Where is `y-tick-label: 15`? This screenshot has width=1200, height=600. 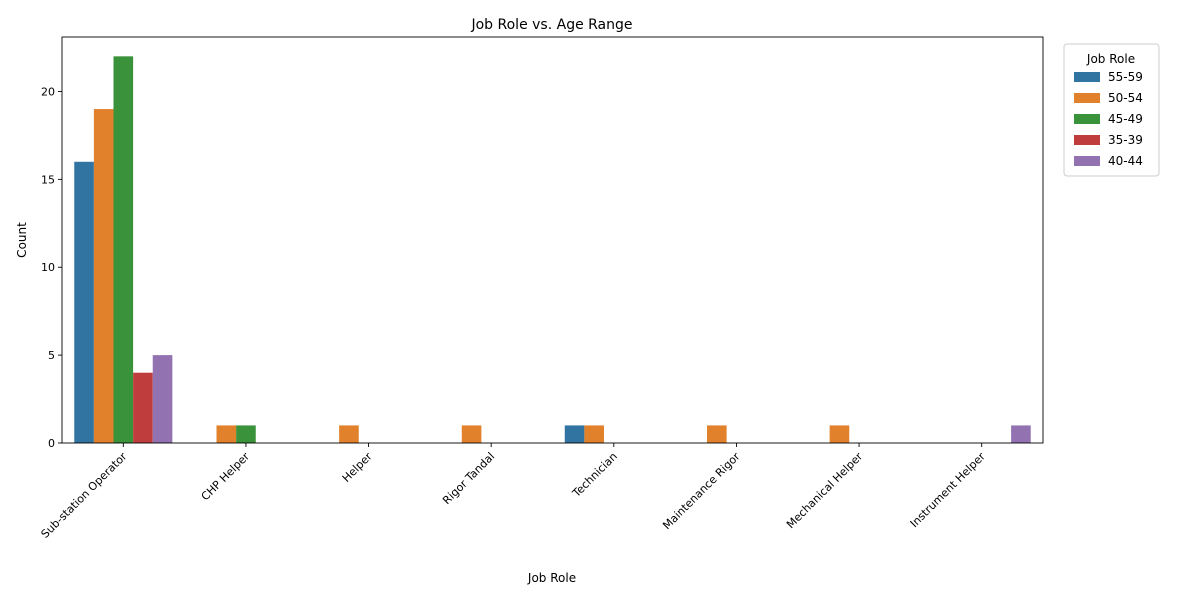
y-tick-label: 15 is located at coordinates (48, 179).